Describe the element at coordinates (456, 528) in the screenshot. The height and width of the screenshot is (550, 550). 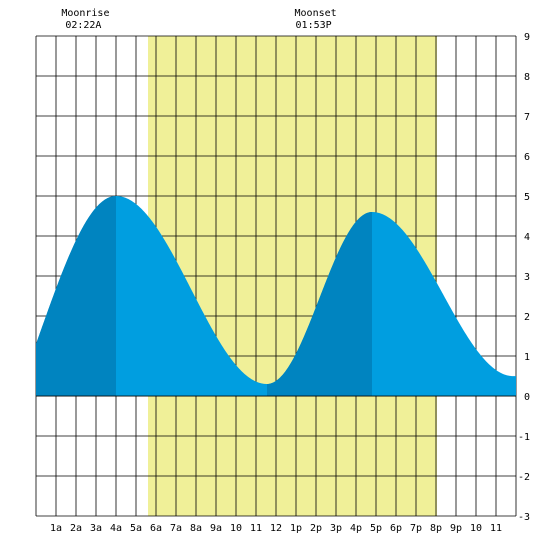
I see `x-tick-label: 9p` at that location.